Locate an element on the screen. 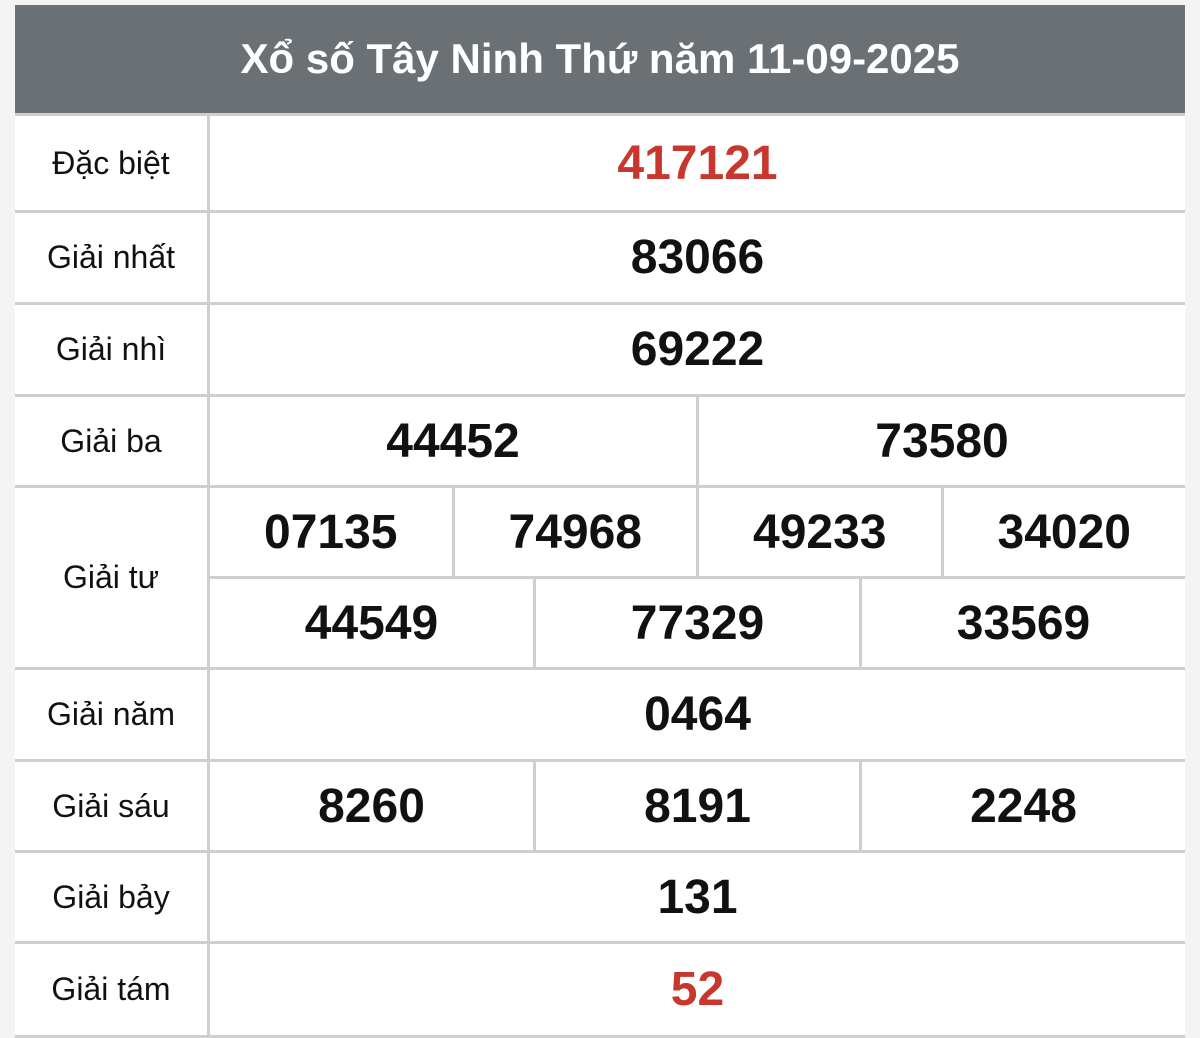 This screenshot has height=1038, width=1200. table-title: Xổ số Tây Ninh Thứ năm 11-09-2025 is located at coordinates (600, 60).